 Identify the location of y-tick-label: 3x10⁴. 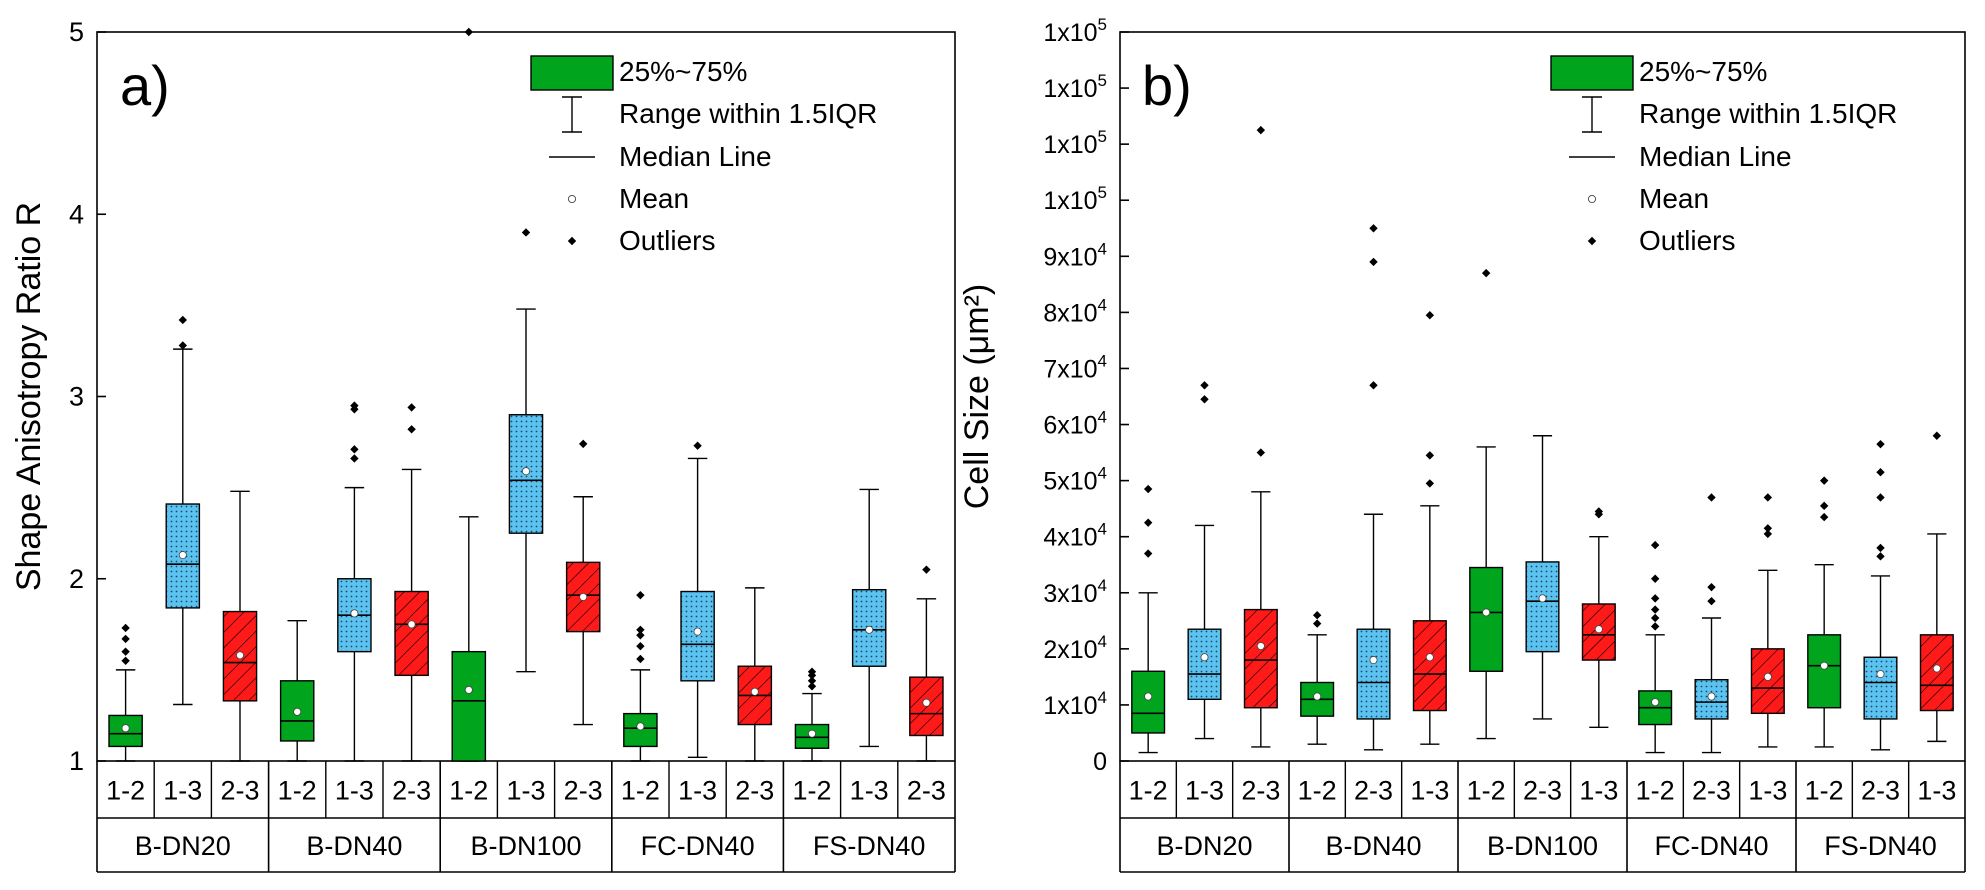
(1075, 592).